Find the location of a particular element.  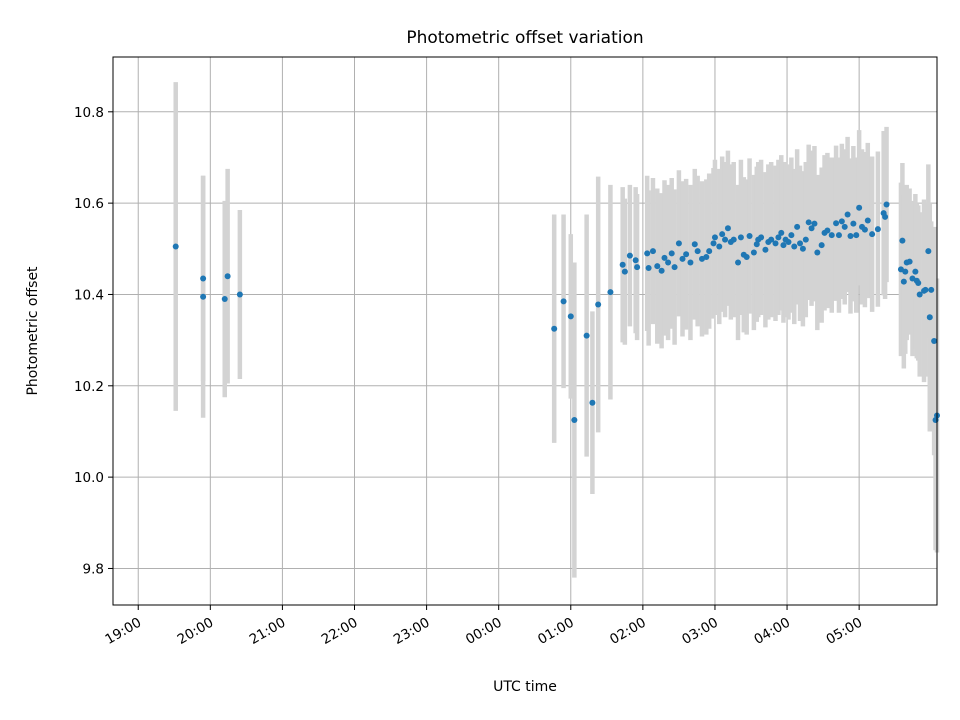

y-tick-label: 10.8 is located at coordinates (89, 113).